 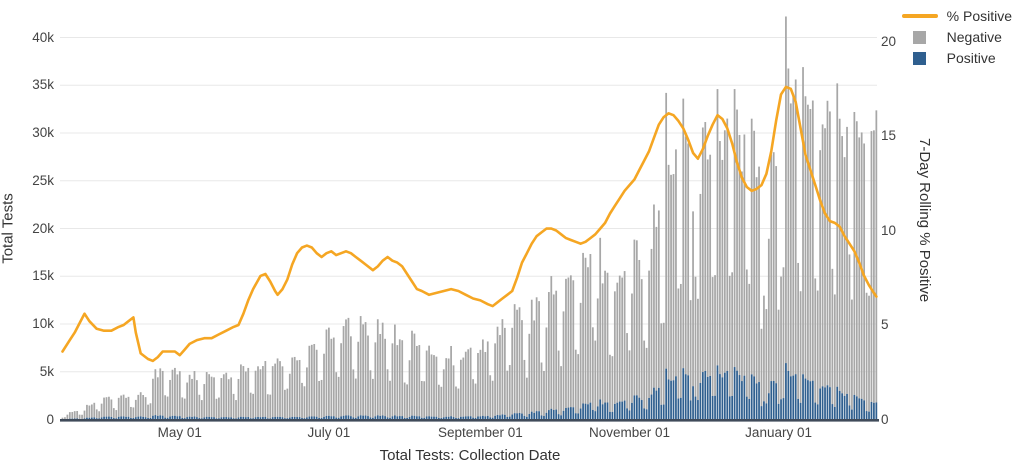 I want to click on legend-item-negative: Negative, so click(x=957, y=37).